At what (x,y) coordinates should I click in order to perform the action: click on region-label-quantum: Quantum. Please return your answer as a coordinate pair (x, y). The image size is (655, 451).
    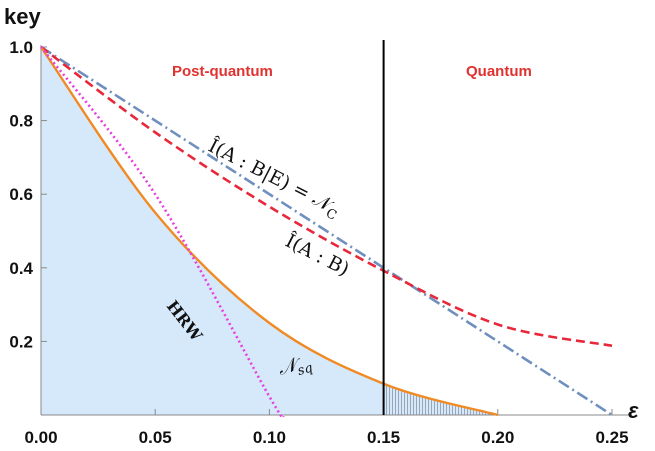
    Looking at the image, I should click on (499, 71).